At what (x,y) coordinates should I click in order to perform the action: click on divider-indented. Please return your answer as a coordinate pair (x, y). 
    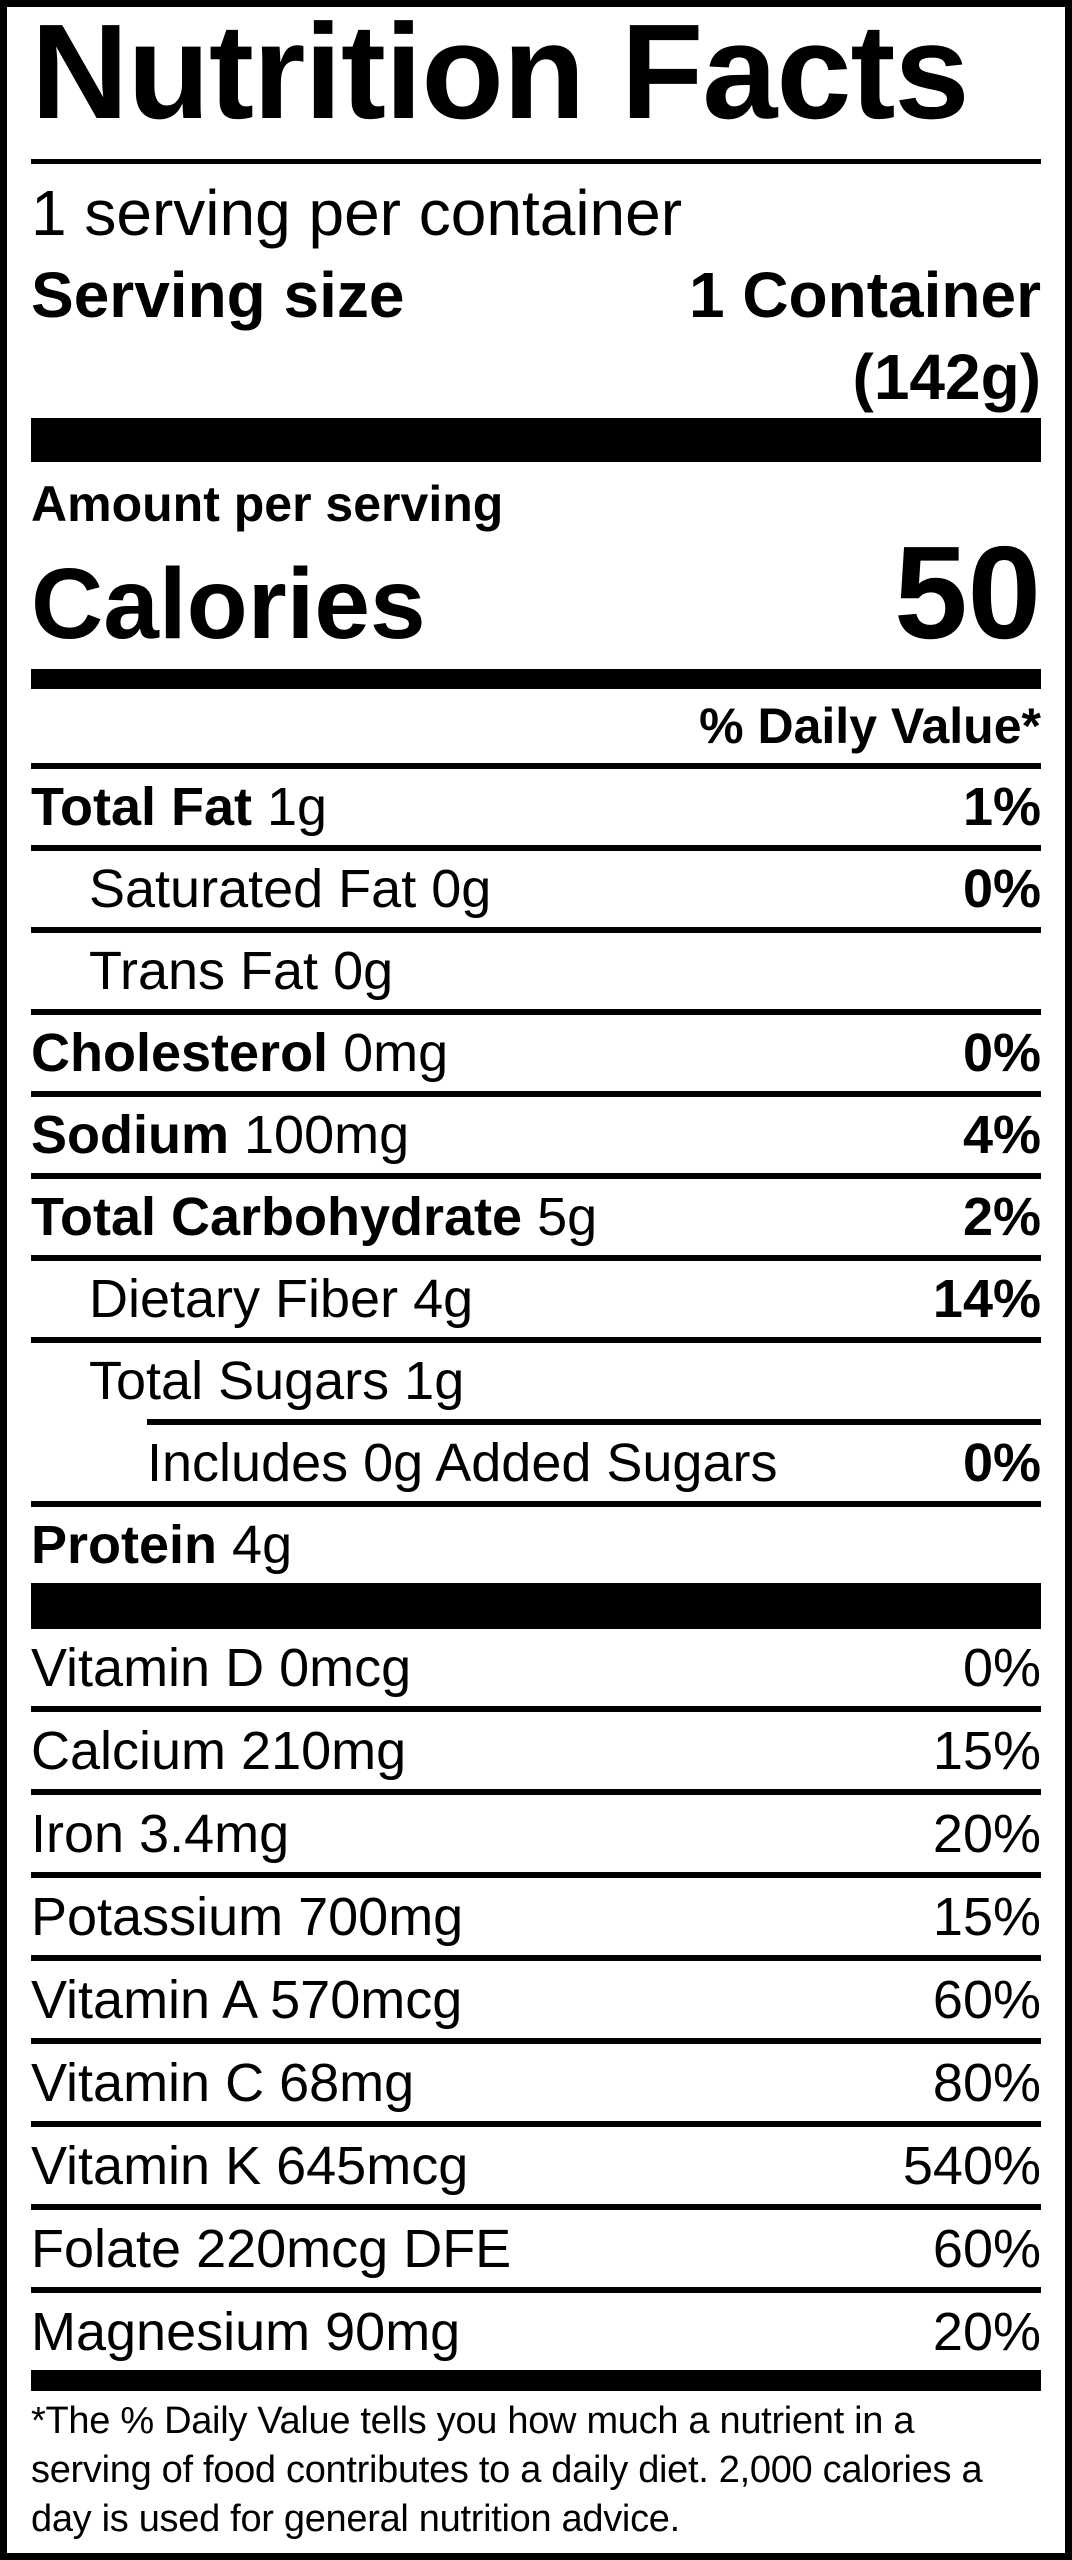
    Looking at the image, I should click on (594, 1422).